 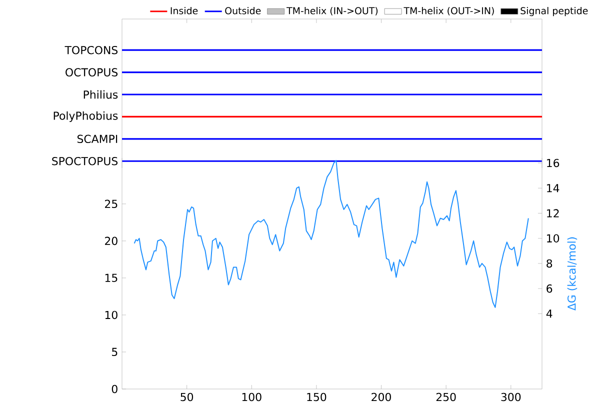 What do you see at coordinates (381, 397) in the screenshot?
I see `x-tick-label: 200` at bounding box center [381, 397].